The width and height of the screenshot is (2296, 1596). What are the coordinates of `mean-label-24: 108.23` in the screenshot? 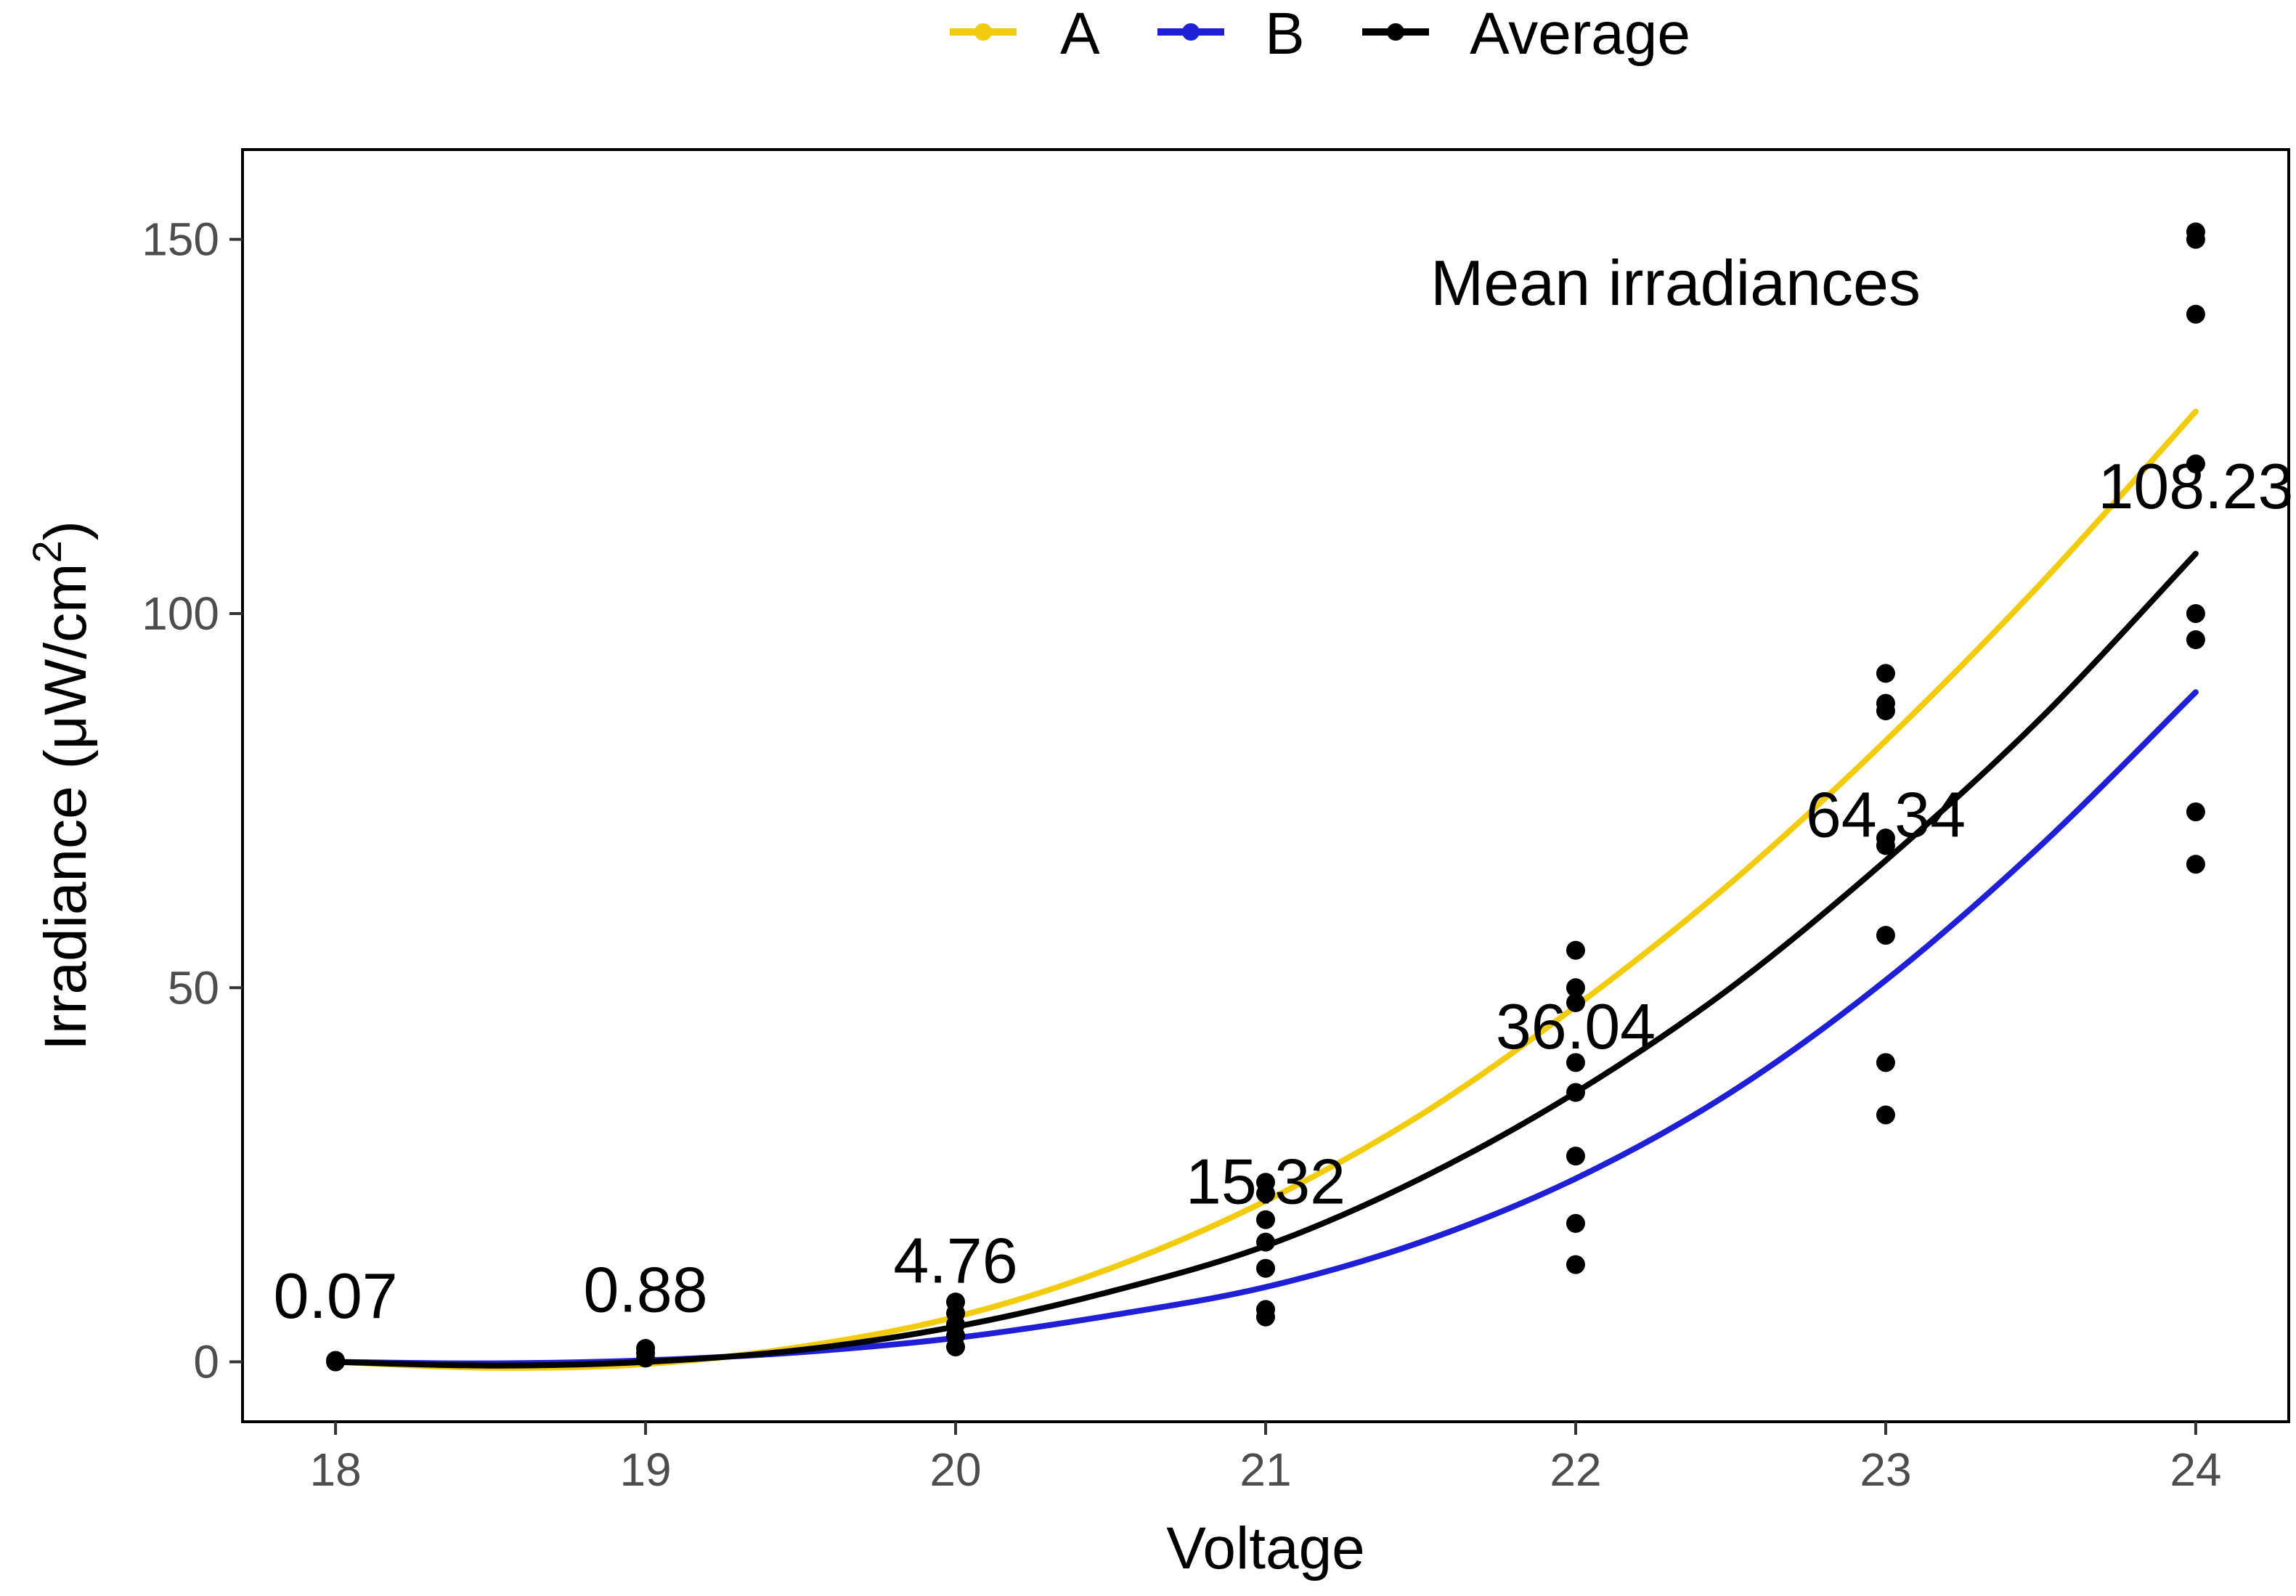 It's located at (2195, 486).